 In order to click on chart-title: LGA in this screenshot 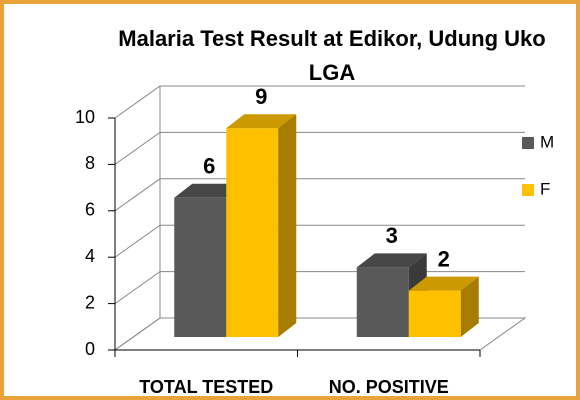, I will do `click(332, 72)`.